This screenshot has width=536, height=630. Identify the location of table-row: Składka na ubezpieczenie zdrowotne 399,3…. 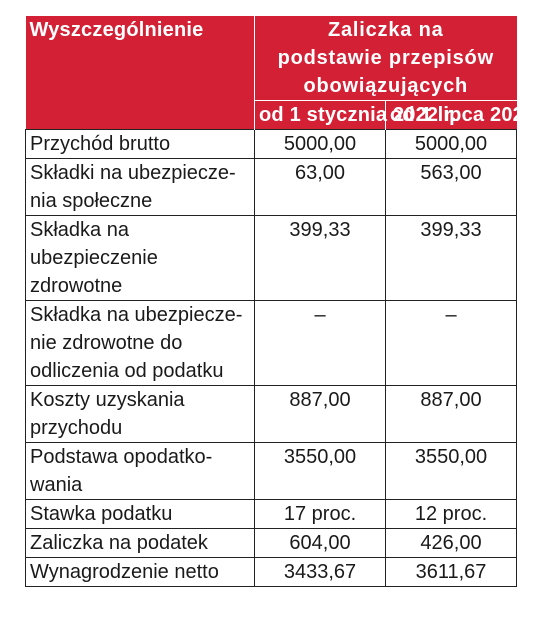
(271, 258).